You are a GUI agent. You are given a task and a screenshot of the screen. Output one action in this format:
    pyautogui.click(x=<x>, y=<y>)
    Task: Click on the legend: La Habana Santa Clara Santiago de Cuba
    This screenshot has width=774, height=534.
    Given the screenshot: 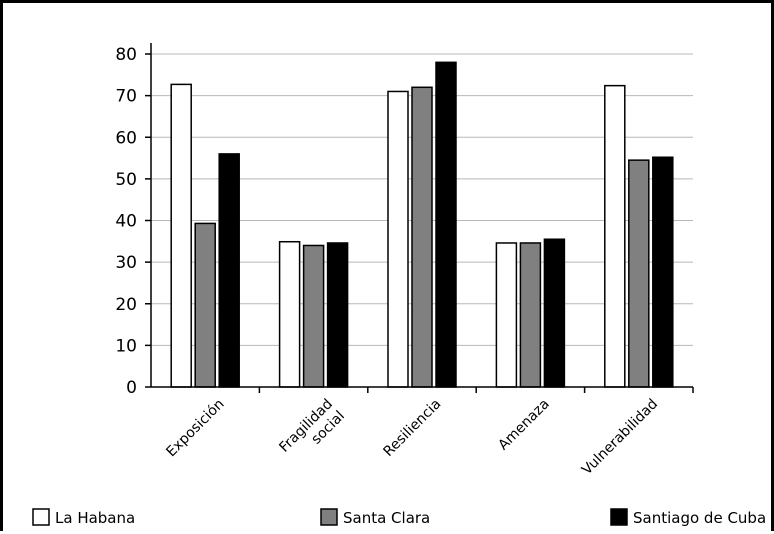 What is the action you would take?
    pyautogui.click(x=399, y=517)
    